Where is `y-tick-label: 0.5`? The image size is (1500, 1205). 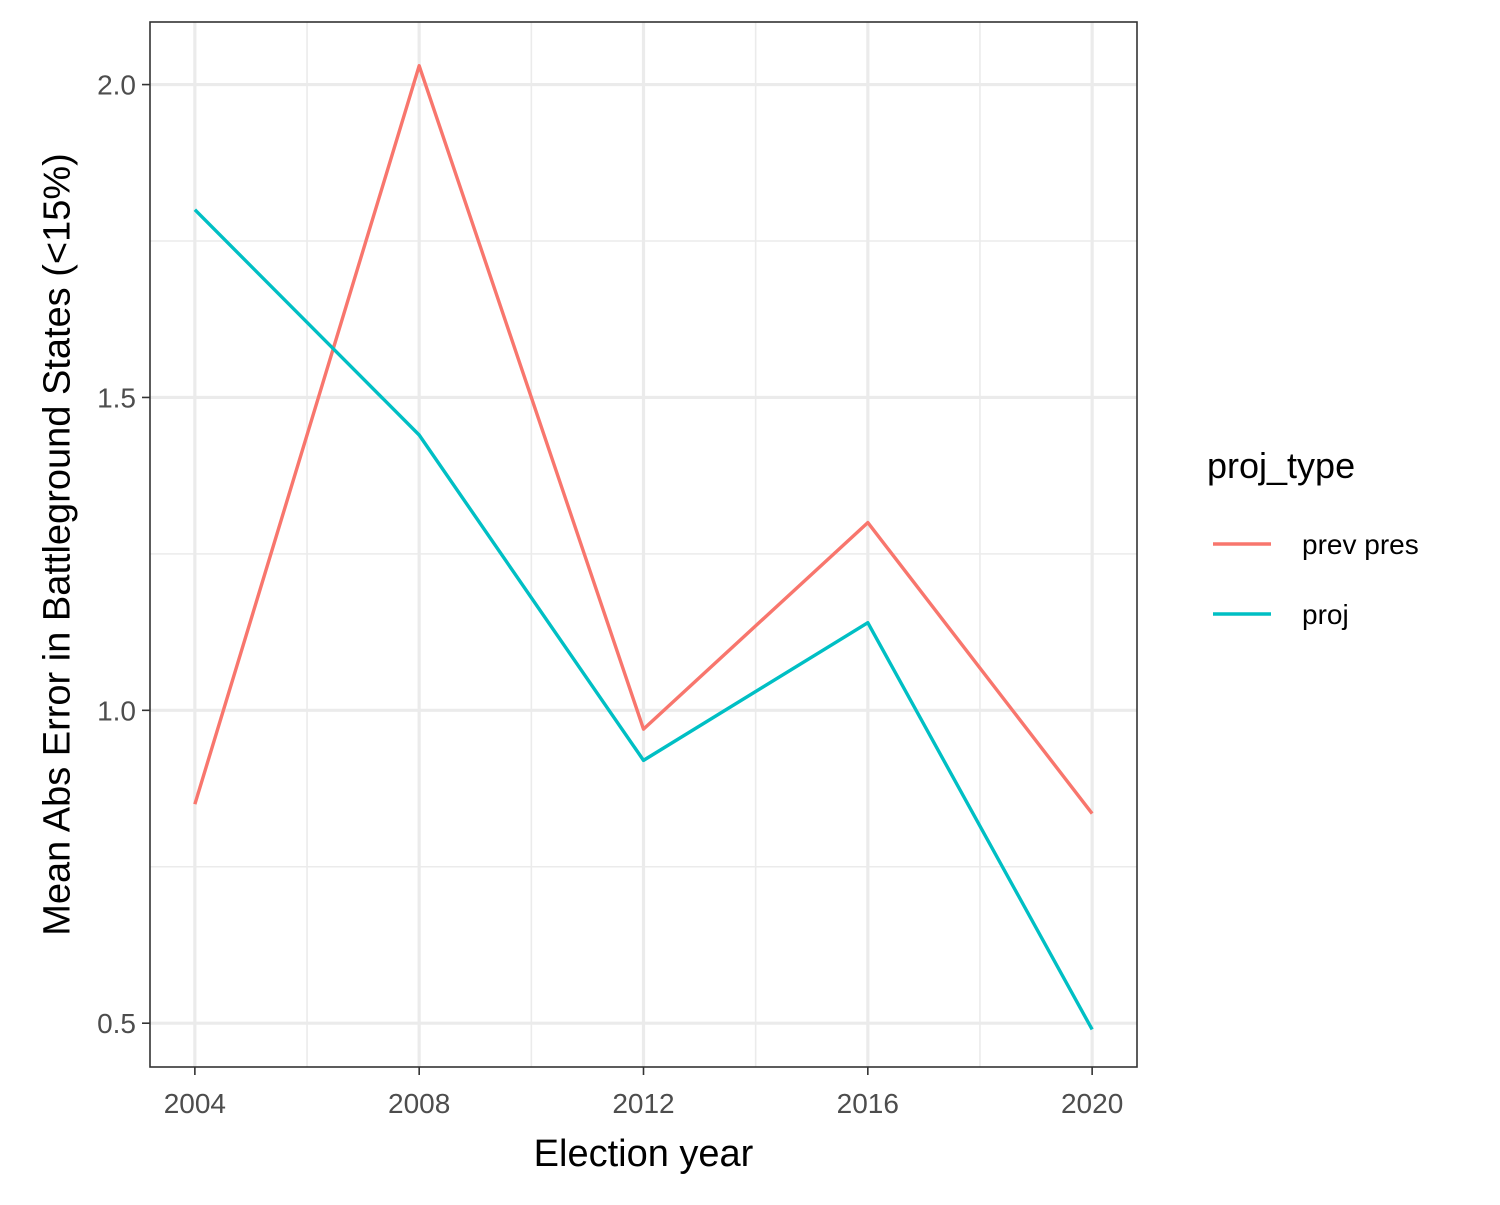 y-tick-label: 0.5 is located at coordinates (116, 1023).